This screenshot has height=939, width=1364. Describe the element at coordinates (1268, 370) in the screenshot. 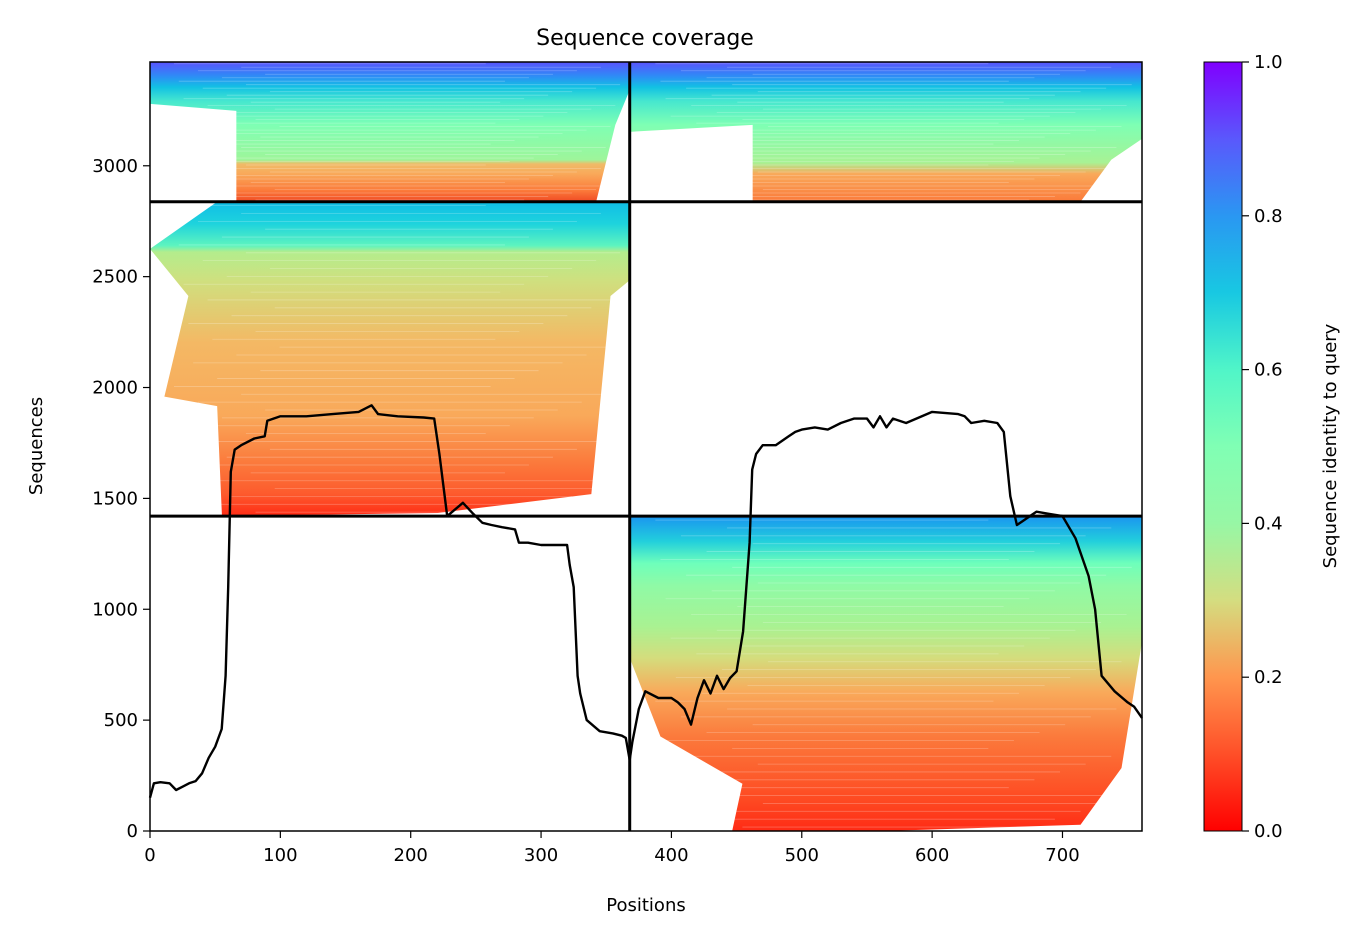

I see `colorbar-tick-label: 0.6` at that location.